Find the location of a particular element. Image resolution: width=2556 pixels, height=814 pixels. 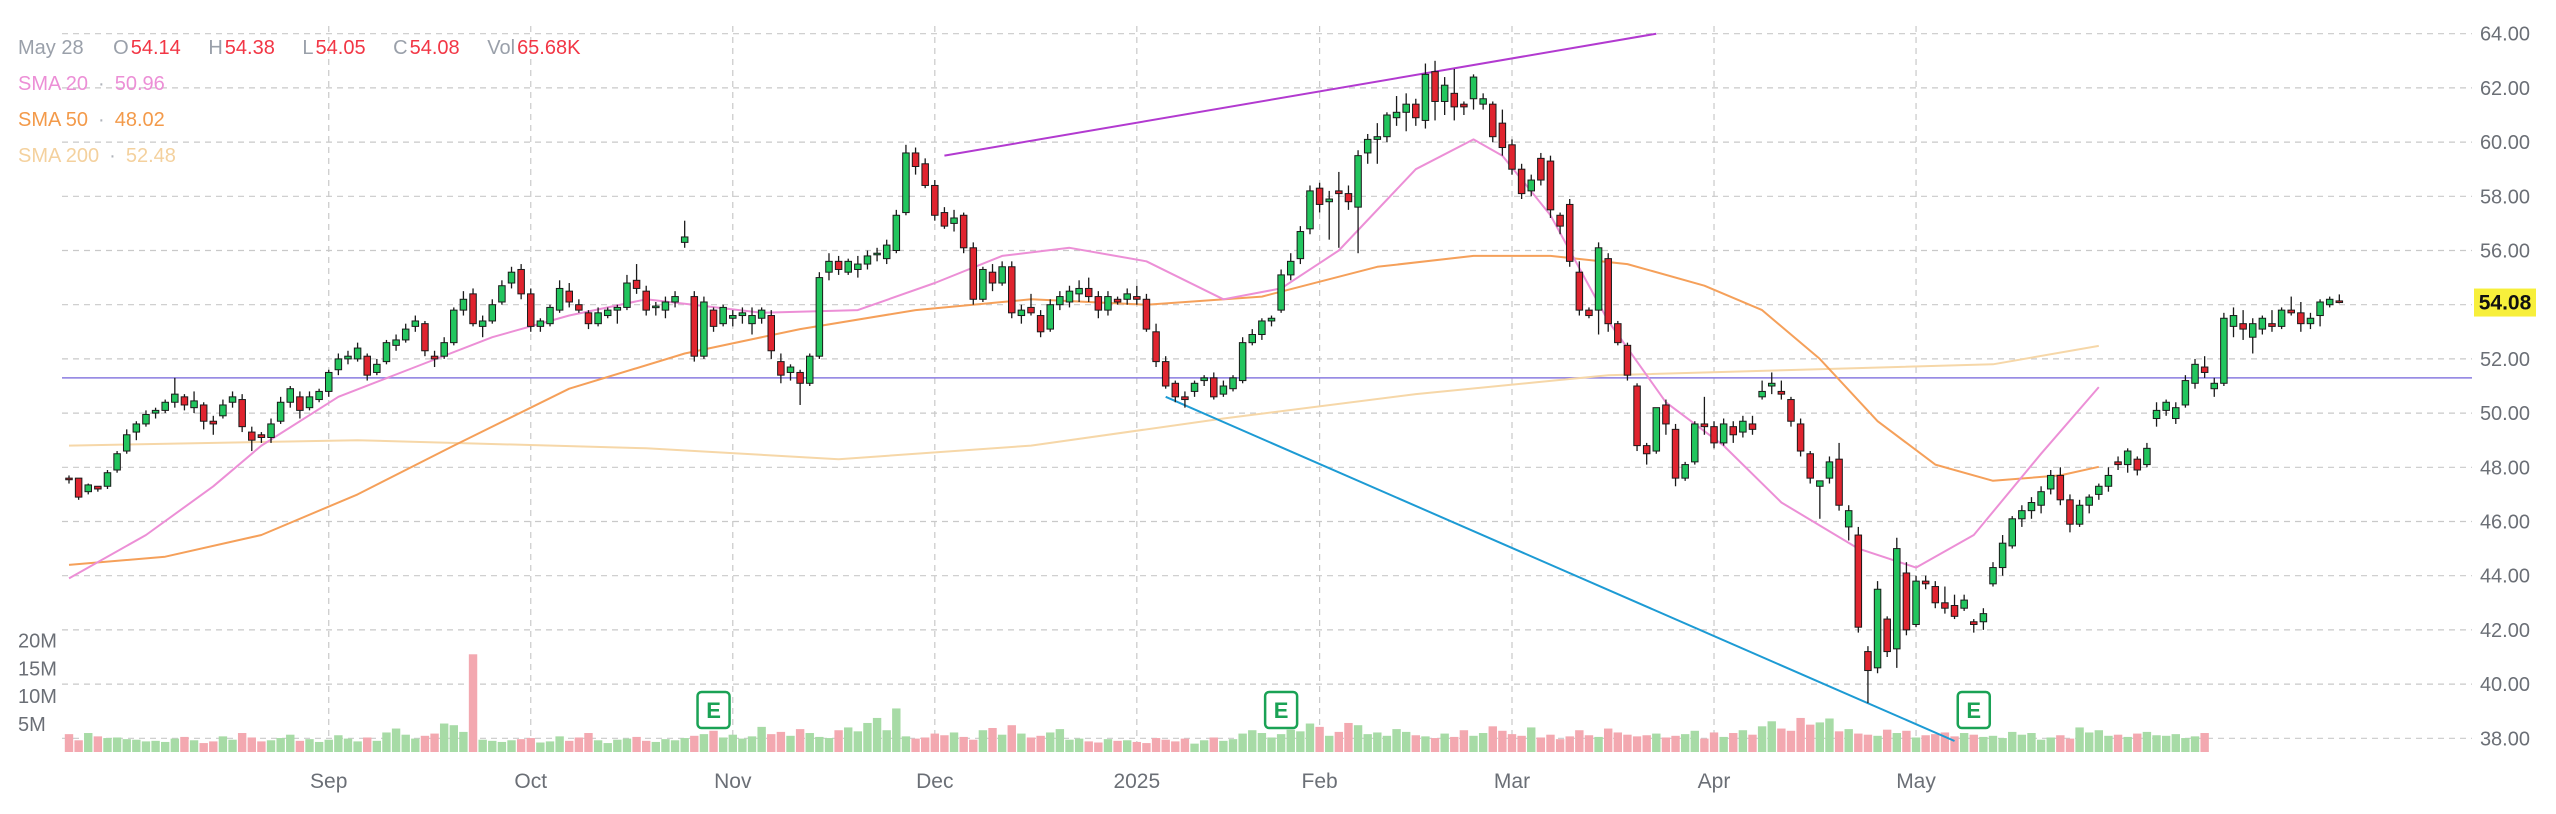

volume-axis-label: 5M is located at coordinates (32, 725).